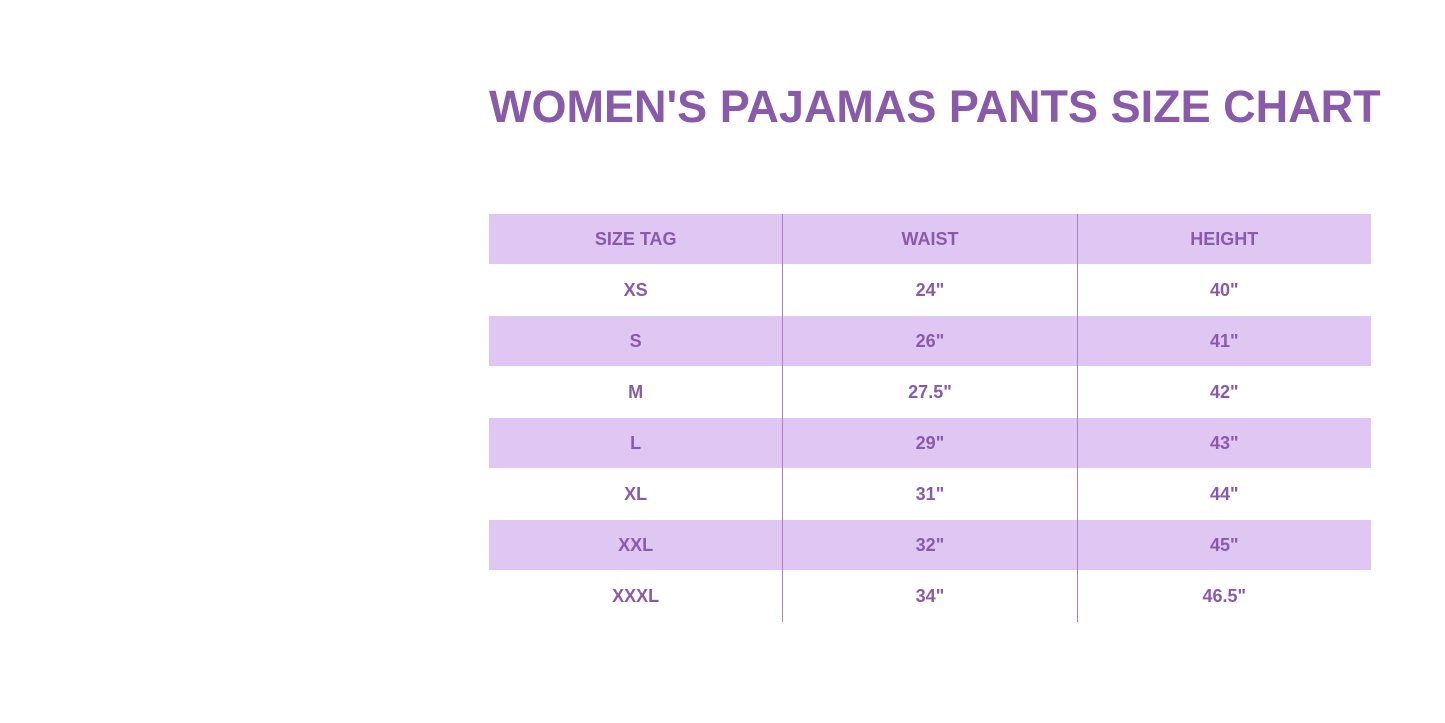 The height and width of the screenshot is (723, 1445). I want to click on size-cell: M, so click(636, 391).